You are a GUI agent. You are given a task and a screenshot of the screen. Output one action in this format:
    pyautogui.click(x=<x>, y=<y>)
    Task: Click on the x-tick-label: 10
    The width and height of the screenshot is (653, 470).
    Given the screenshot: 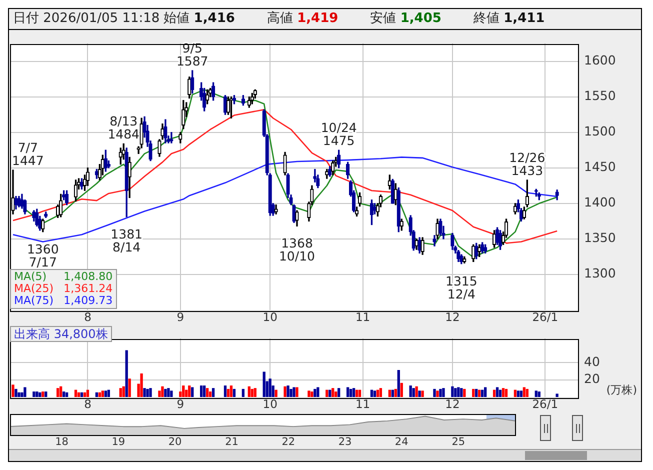 What is the action you would take?
    pyautogui.click(x=270, y=403)
    